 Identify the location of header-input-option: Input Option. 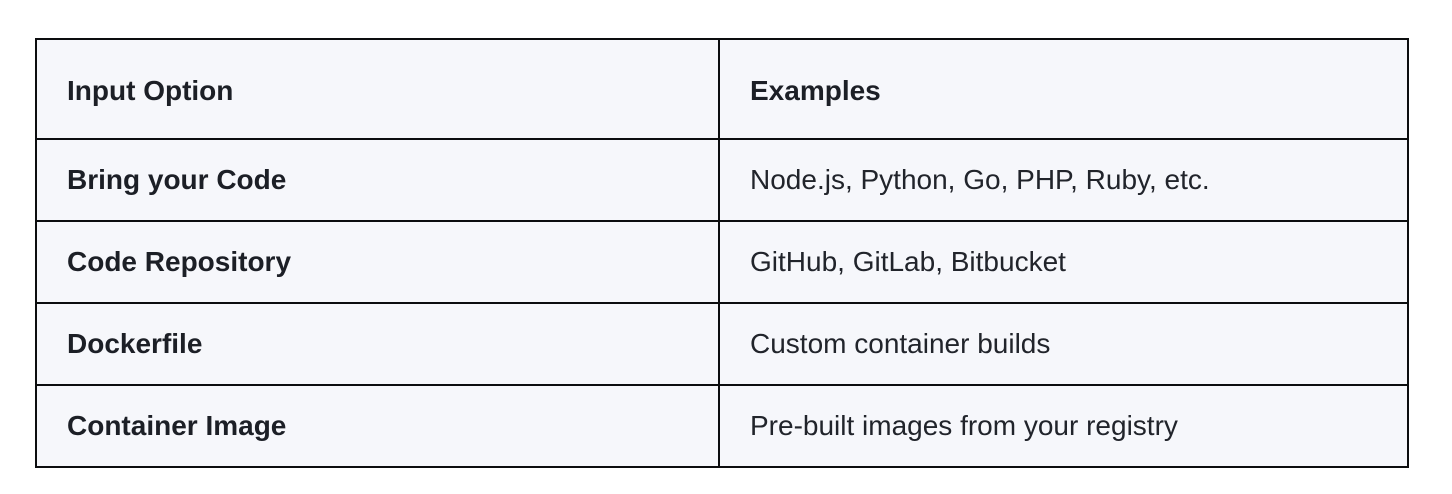
(377, 89).